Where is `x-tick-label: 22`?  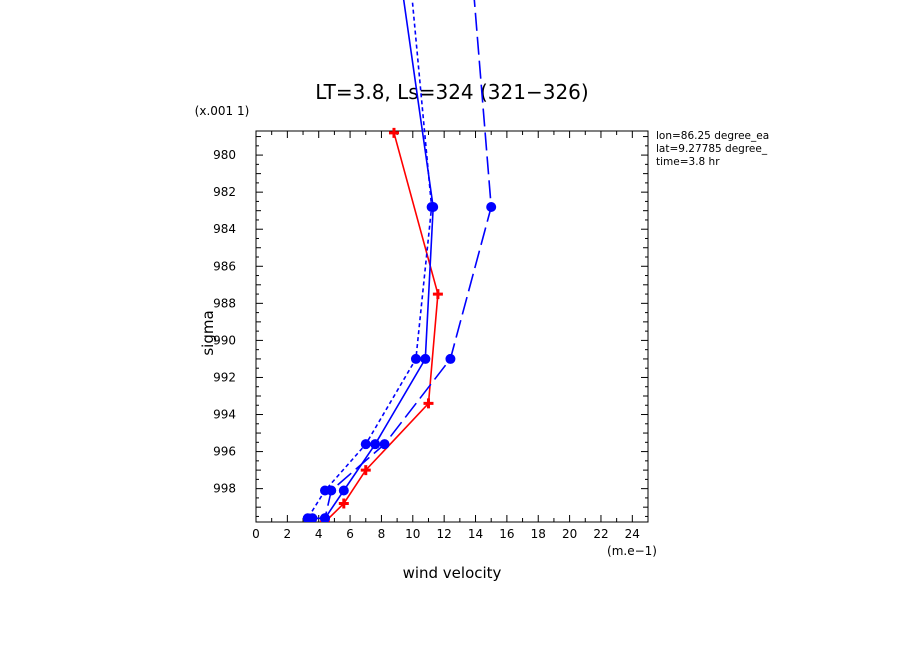 x-tick-label: 22 is located at coordinates (600, 534).